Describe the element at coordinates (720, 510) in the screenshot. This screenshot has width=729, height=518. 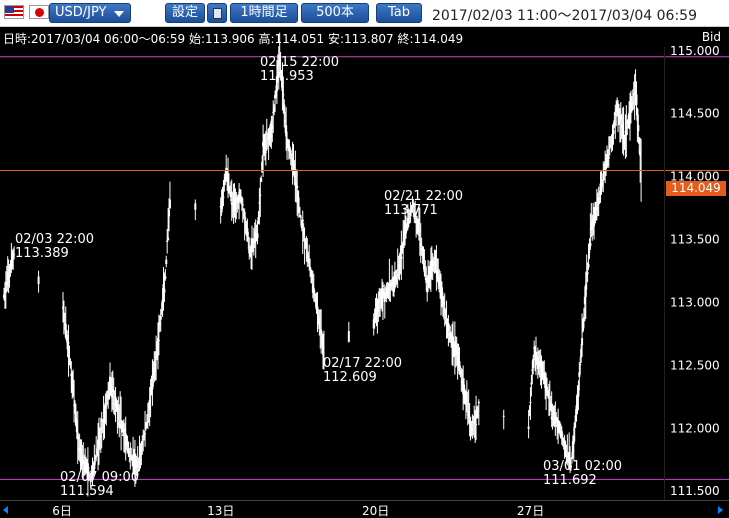
I see `scroll-right-icon` at that location.